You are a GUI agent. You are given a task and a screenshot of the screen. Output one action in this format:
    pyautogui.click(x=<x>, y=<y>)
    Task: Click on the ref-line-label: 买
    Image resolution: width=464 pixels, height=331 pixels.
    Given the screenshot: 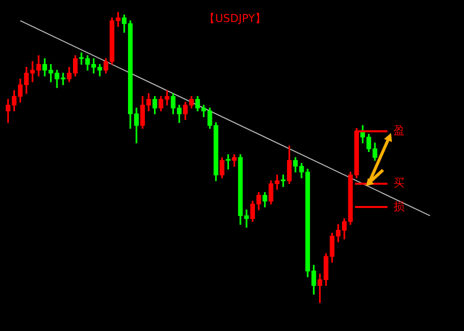 What is the action you would take?
    pyautogui.click(x=398, y=183)
    